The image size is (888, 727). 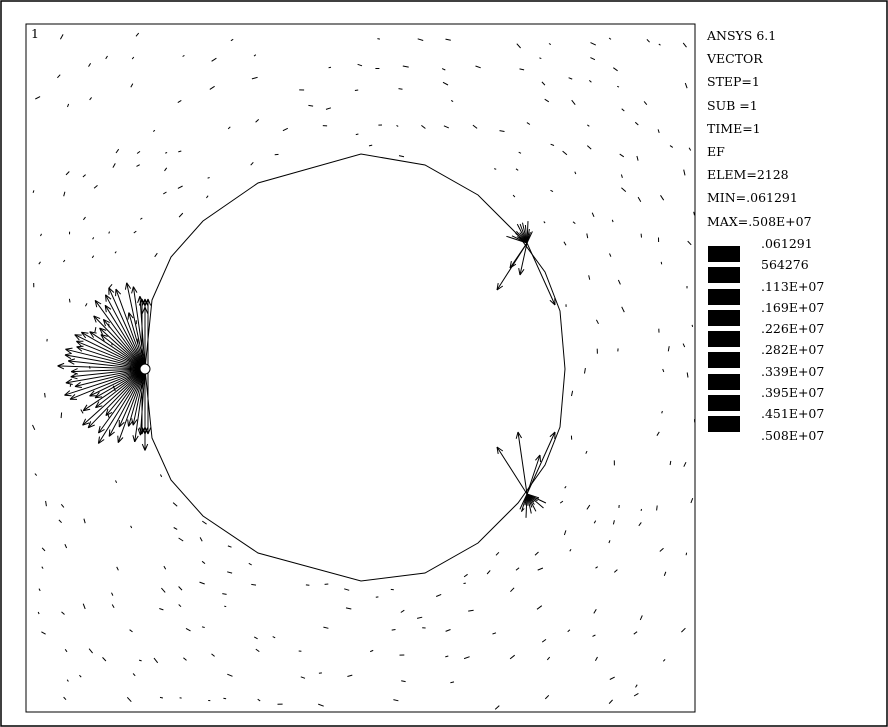 I want to click on info-line-item: EF, so click(x=716, y=152).